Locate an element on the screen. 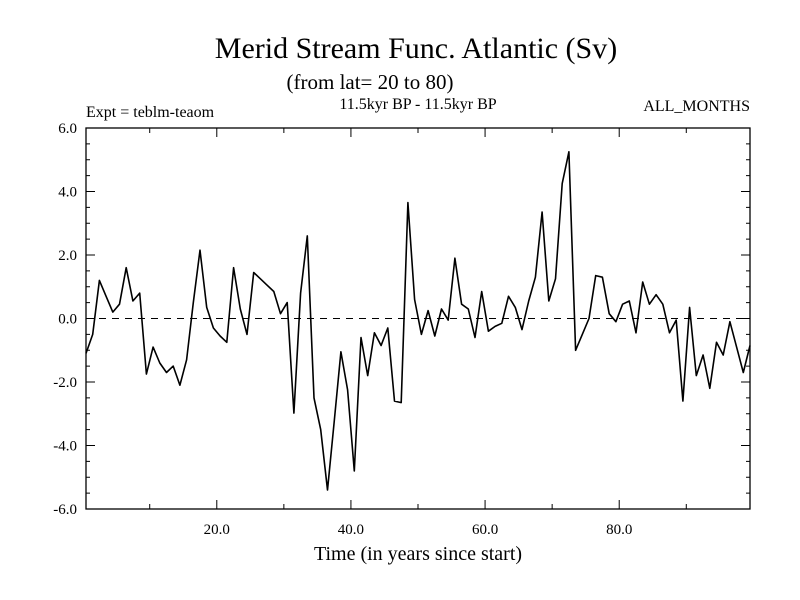  y-tick-label: 2.0 is located at coordinates (67, 256).